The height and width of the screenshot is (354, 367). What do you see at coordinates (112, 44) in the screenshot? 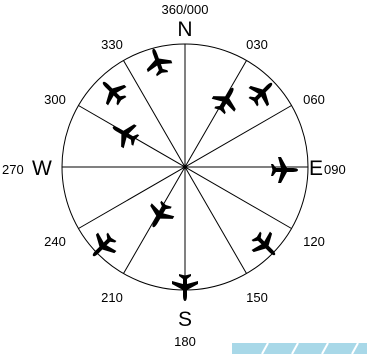
I see `heading-label-330: 330` at bounding box center [112, 44].